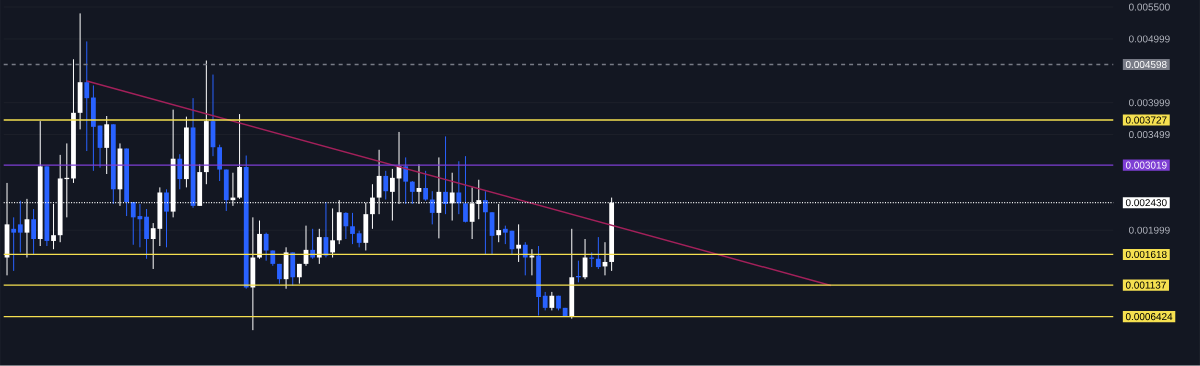 The height and width of the screenshot is (366, 1200). What do you see at coordinates (1149, 230) in the screenshot?
I see `y-tick-label: 0.001999` at bounding box center [1149, 230].